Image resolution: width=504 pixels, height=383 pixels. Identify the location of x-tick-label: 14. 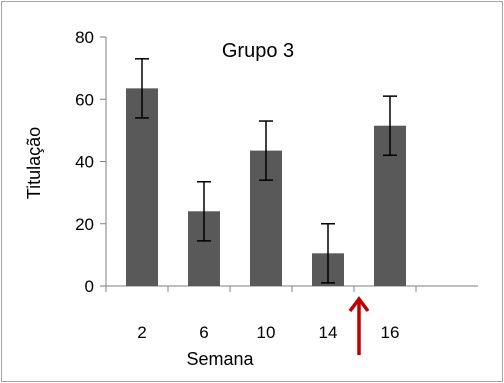
(328, 332).